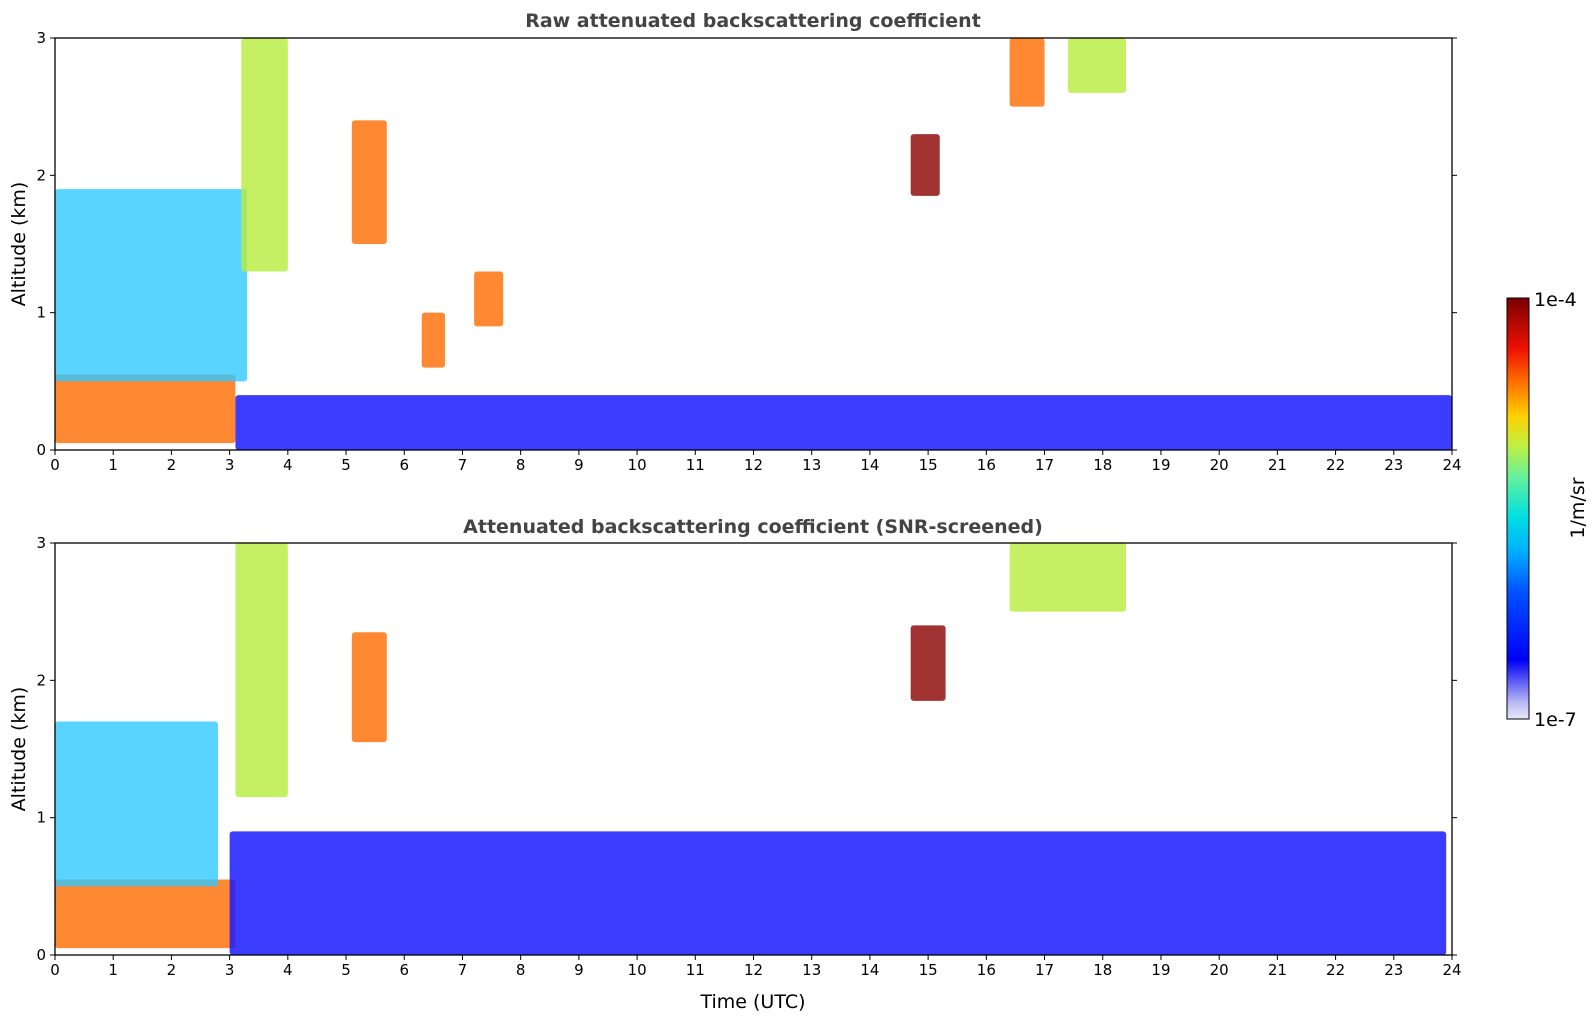  Describe the element at coordinates (695, 465) in the screenshot. I see `top-x-tick-label-11: 11` at that location.